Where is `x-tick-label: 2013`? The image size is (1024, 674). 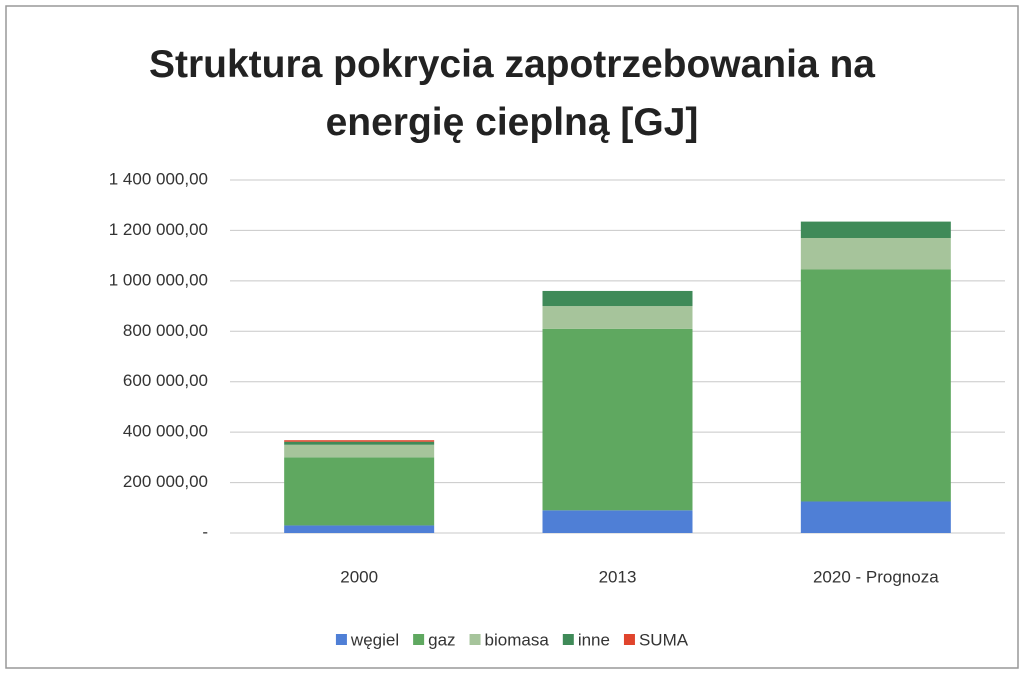
x-tick-label: 2013 is located at coordinates (618, 576).